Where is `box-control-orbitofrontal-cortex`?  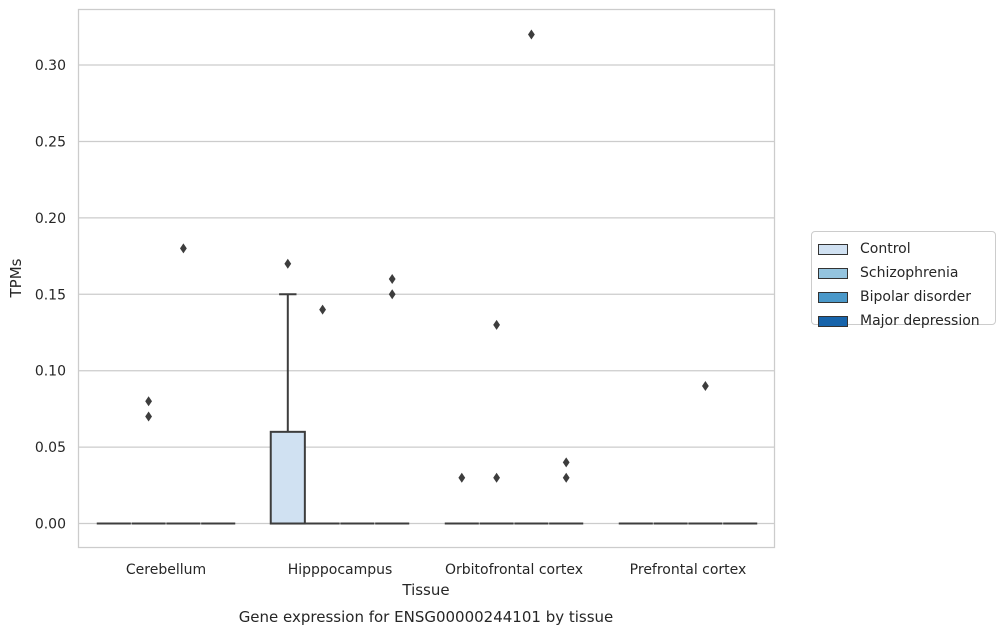 box-control-orbitofrontal-cortex is located at coordinates (461, 498).